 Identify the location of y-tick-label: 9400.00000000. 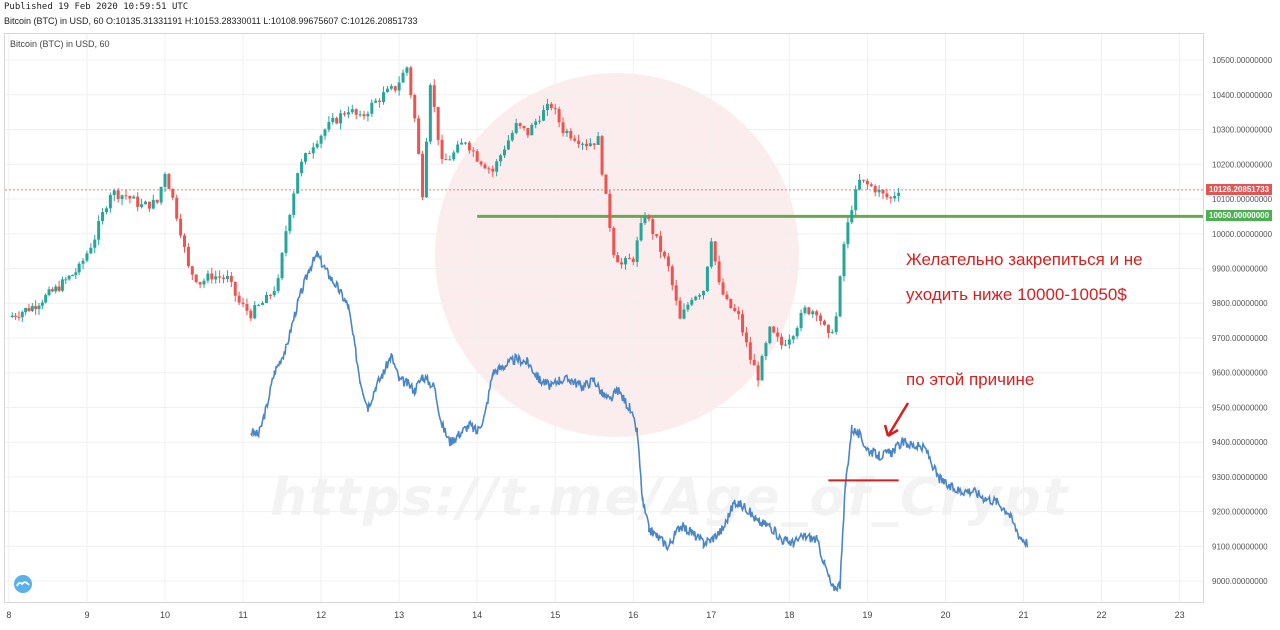
(1240, 442).